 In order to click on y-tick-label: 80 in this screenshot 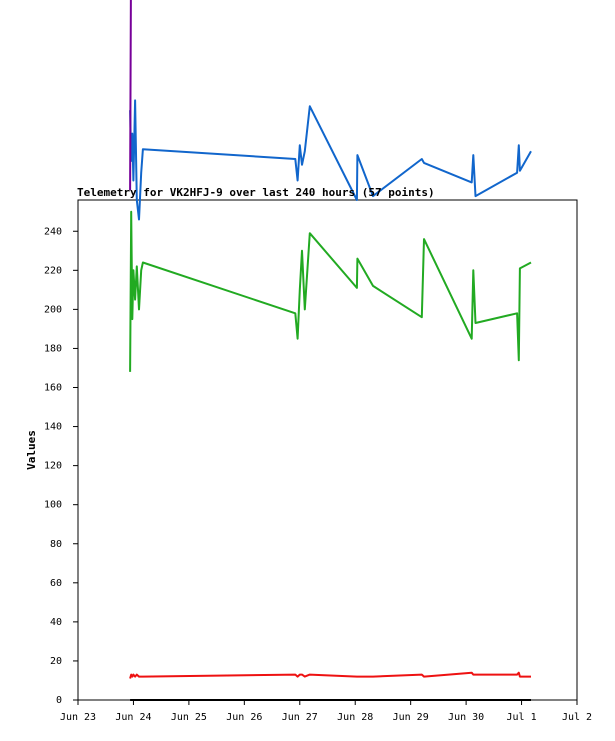, I will do `click(56, 544)`.